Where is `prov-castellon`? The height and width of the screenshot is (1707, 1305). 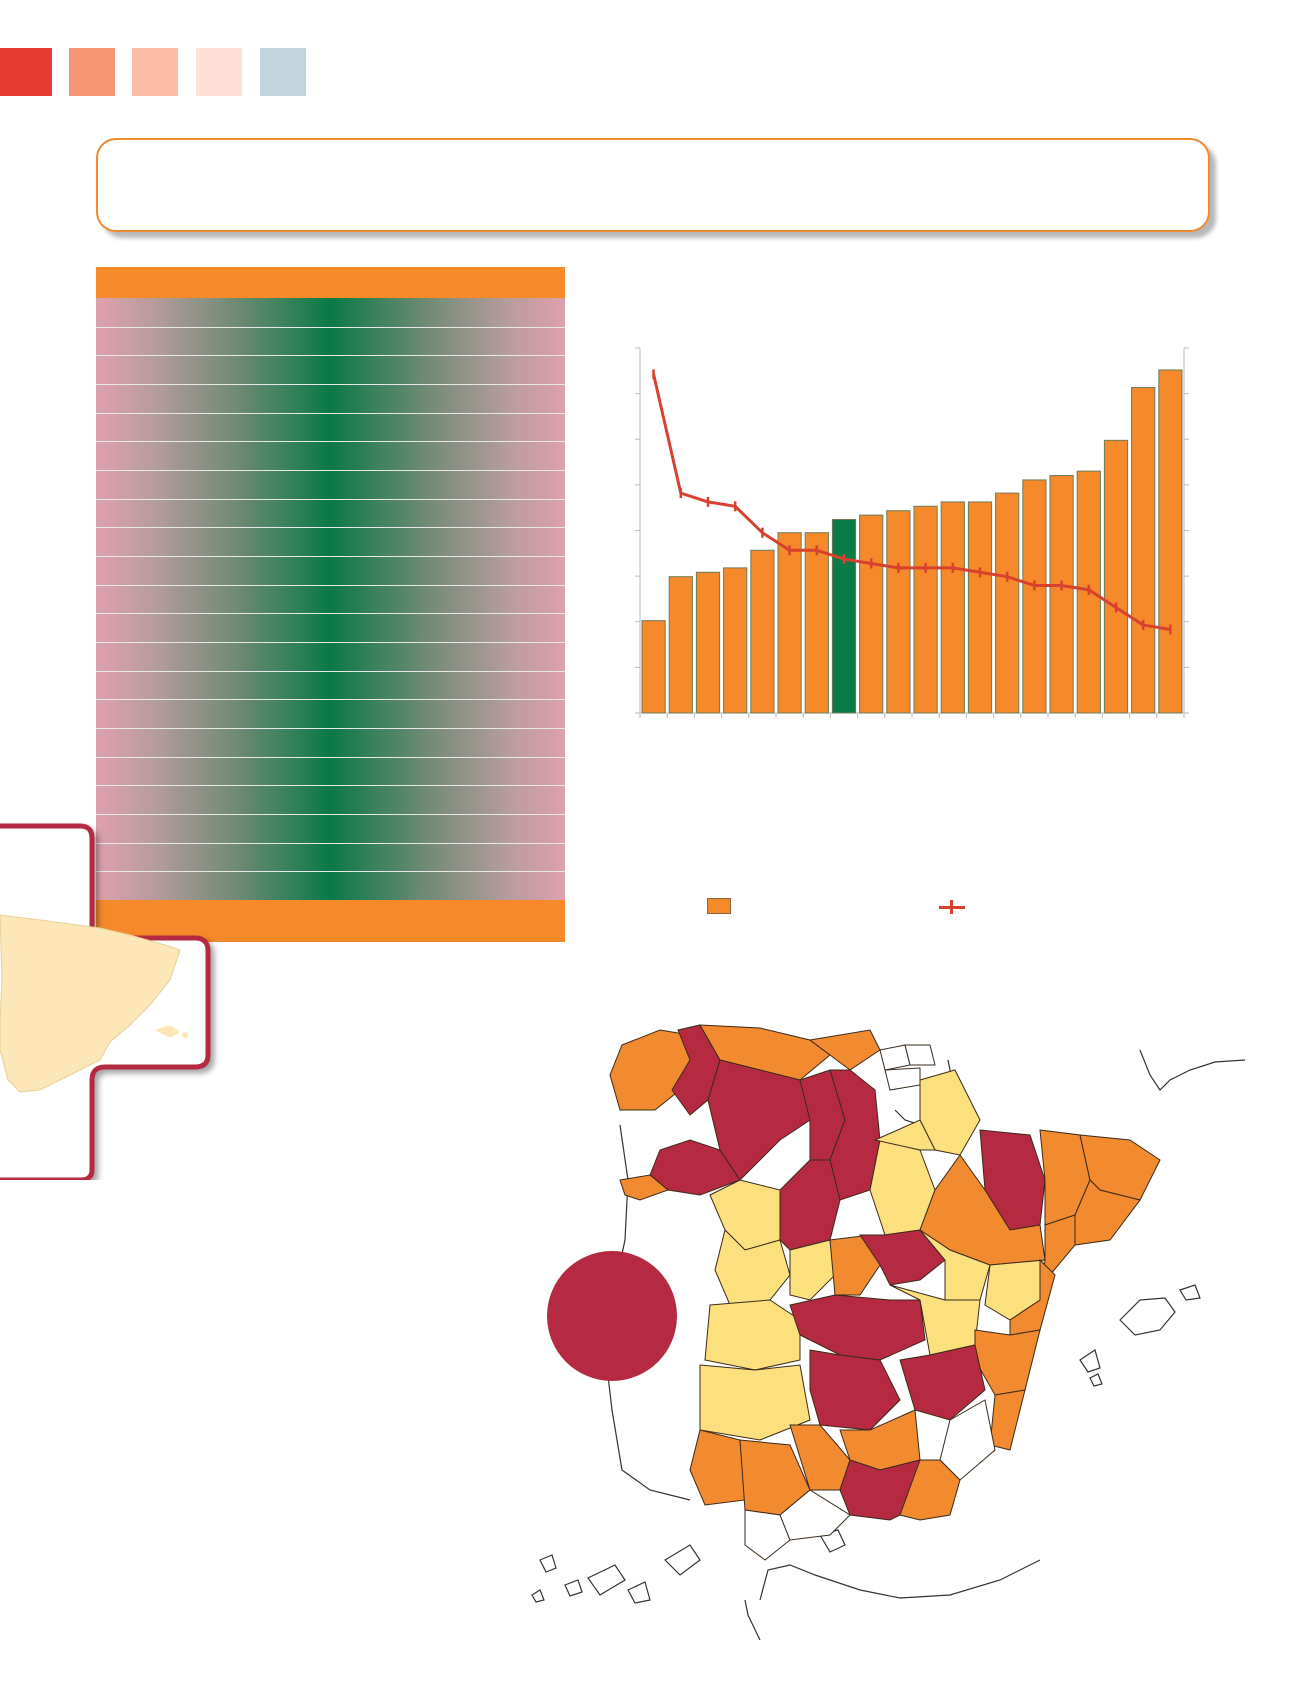
prov-castellon is located at coordinates (1032, 1297).